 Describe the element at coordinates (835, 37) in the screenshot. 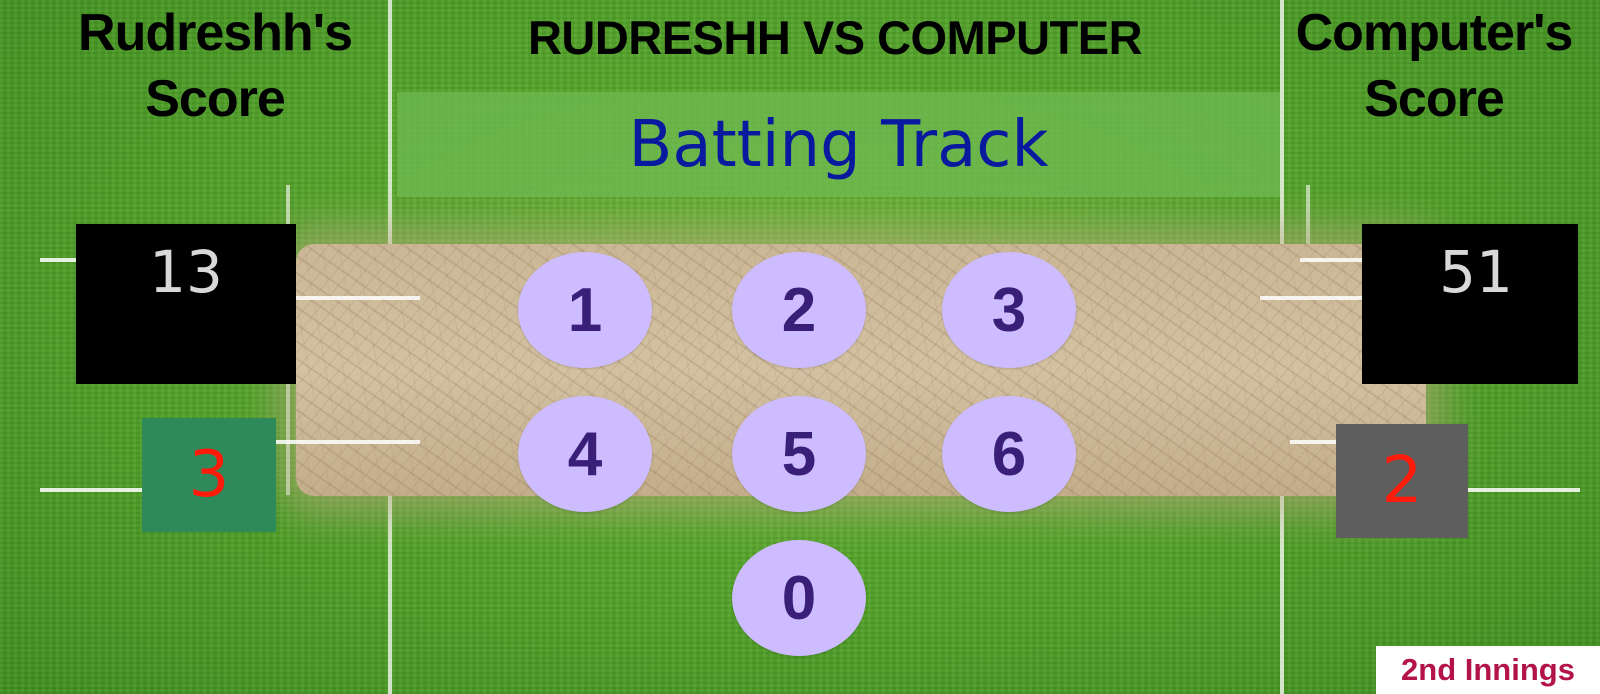

I see `match-title: RUDRESHH VS COMPUTER` at that location.